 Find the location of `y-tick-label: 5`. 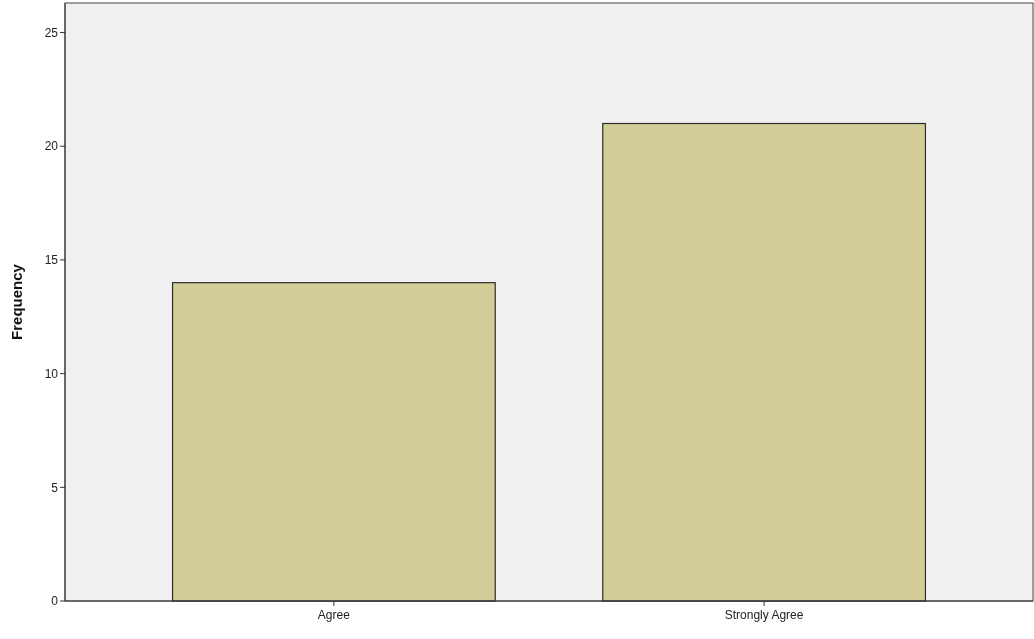

y-tick-label: 5 is located at coordinates (55, 487).